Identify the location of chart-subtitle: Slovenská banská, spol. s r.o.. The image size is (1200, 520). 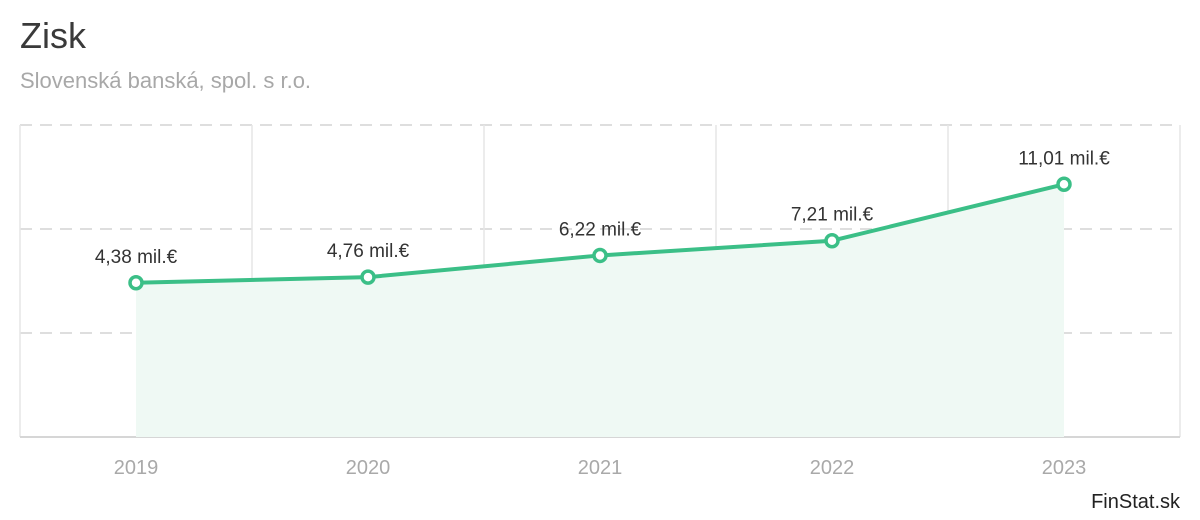
(166, 80).